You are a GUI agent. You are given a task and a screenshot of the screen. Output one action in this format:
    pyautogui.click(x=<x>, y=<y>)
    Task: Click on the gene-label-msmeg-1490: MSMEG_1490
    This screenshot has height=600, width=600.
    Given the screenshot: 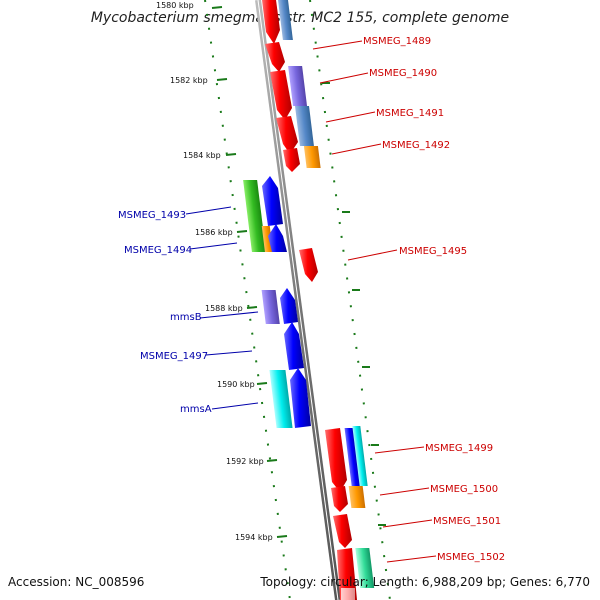 What is the action you would take?
    pyautogui.click(x=403, y=73)
    